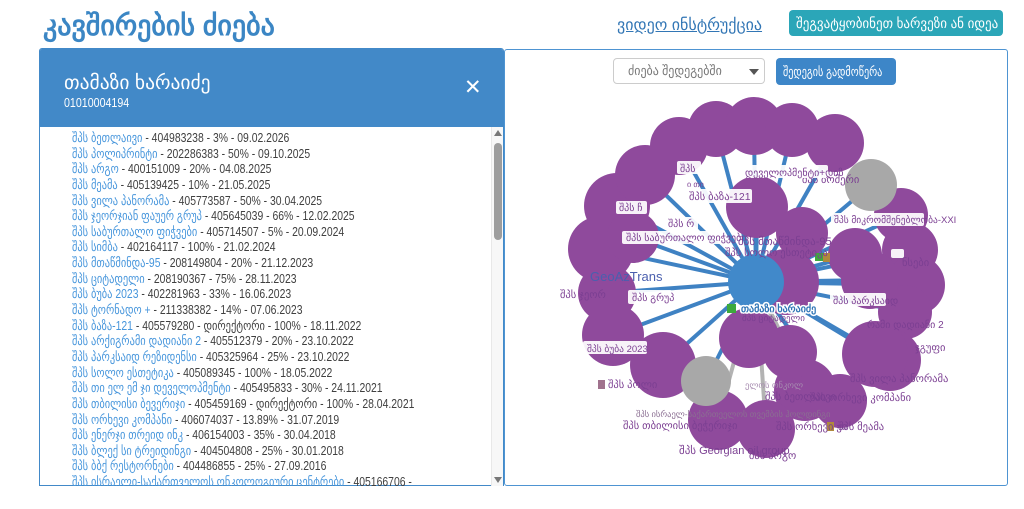 This screenshot has width=1024, height=509. What do you see at coordinates (681, 224) in the screenshot?
I see `svg-text: შპს რ` at bounding box center [681, 224].